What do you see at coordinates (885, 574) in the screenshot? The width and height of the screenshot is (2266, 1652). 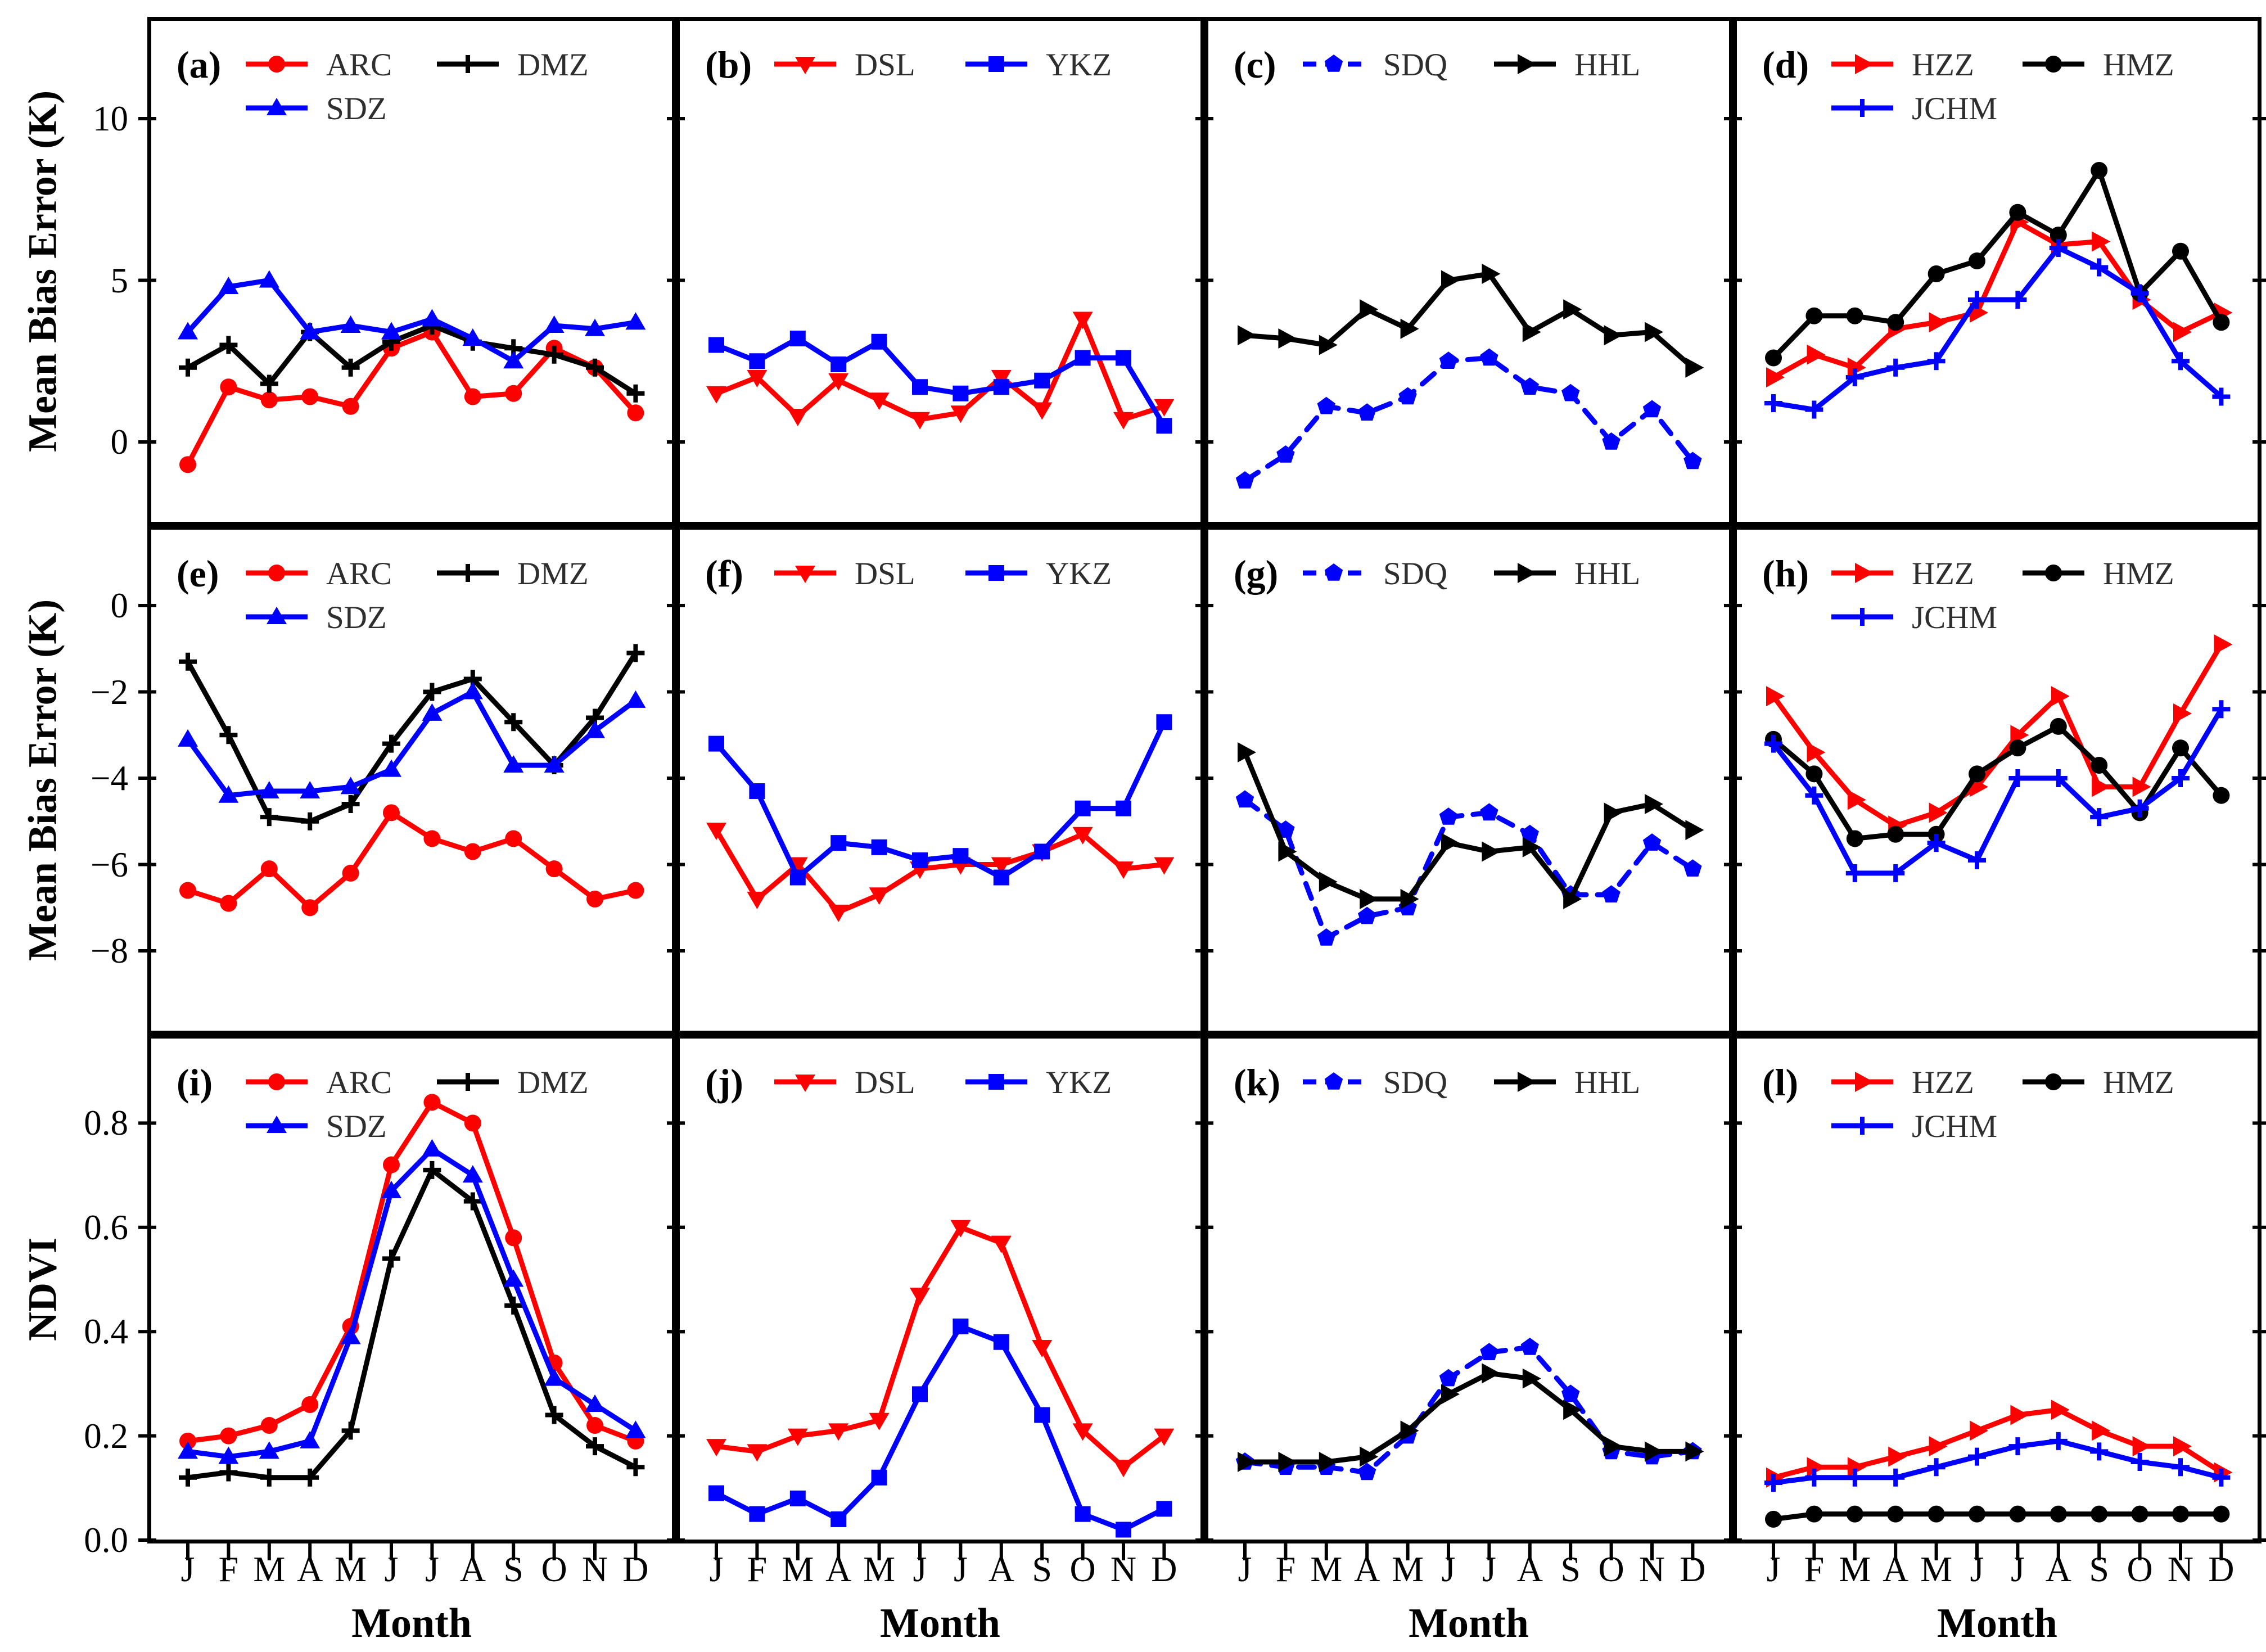 I see `legend-DSL-label: DSL` at bounding box center [885, 574].